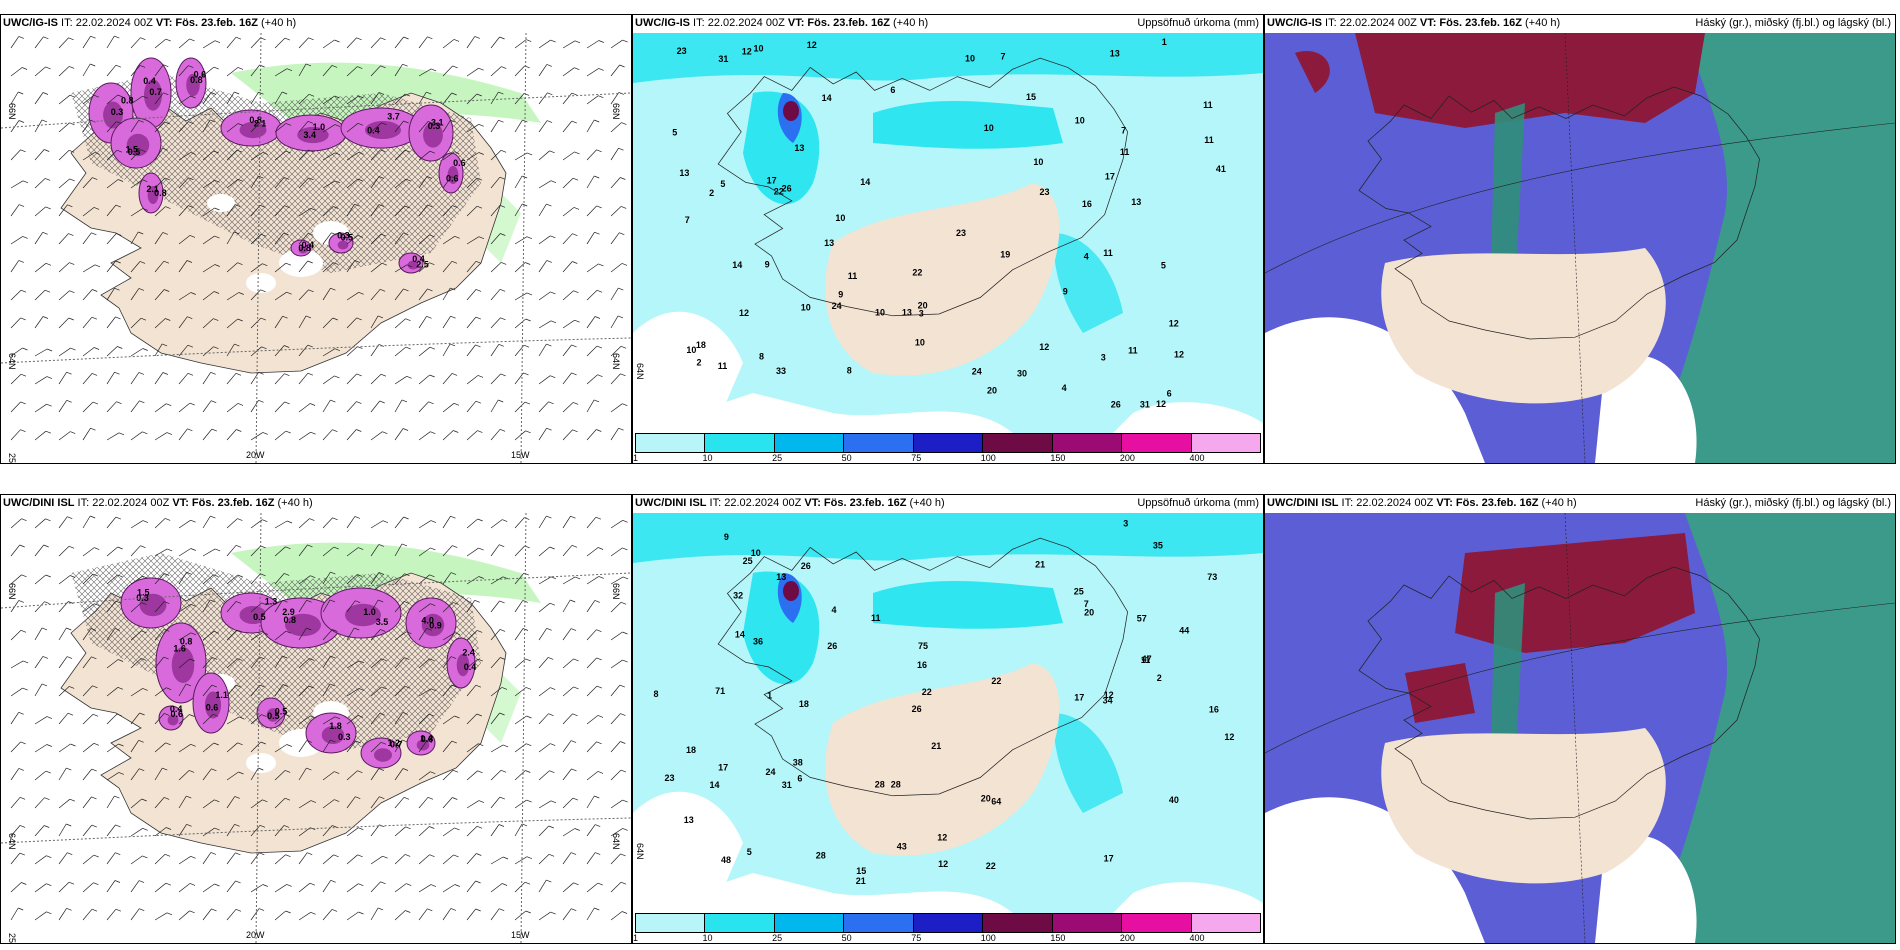  Describe the element at coordinates (310, 135) in the screenshot. I see `icing-value: 3.4` at that location.